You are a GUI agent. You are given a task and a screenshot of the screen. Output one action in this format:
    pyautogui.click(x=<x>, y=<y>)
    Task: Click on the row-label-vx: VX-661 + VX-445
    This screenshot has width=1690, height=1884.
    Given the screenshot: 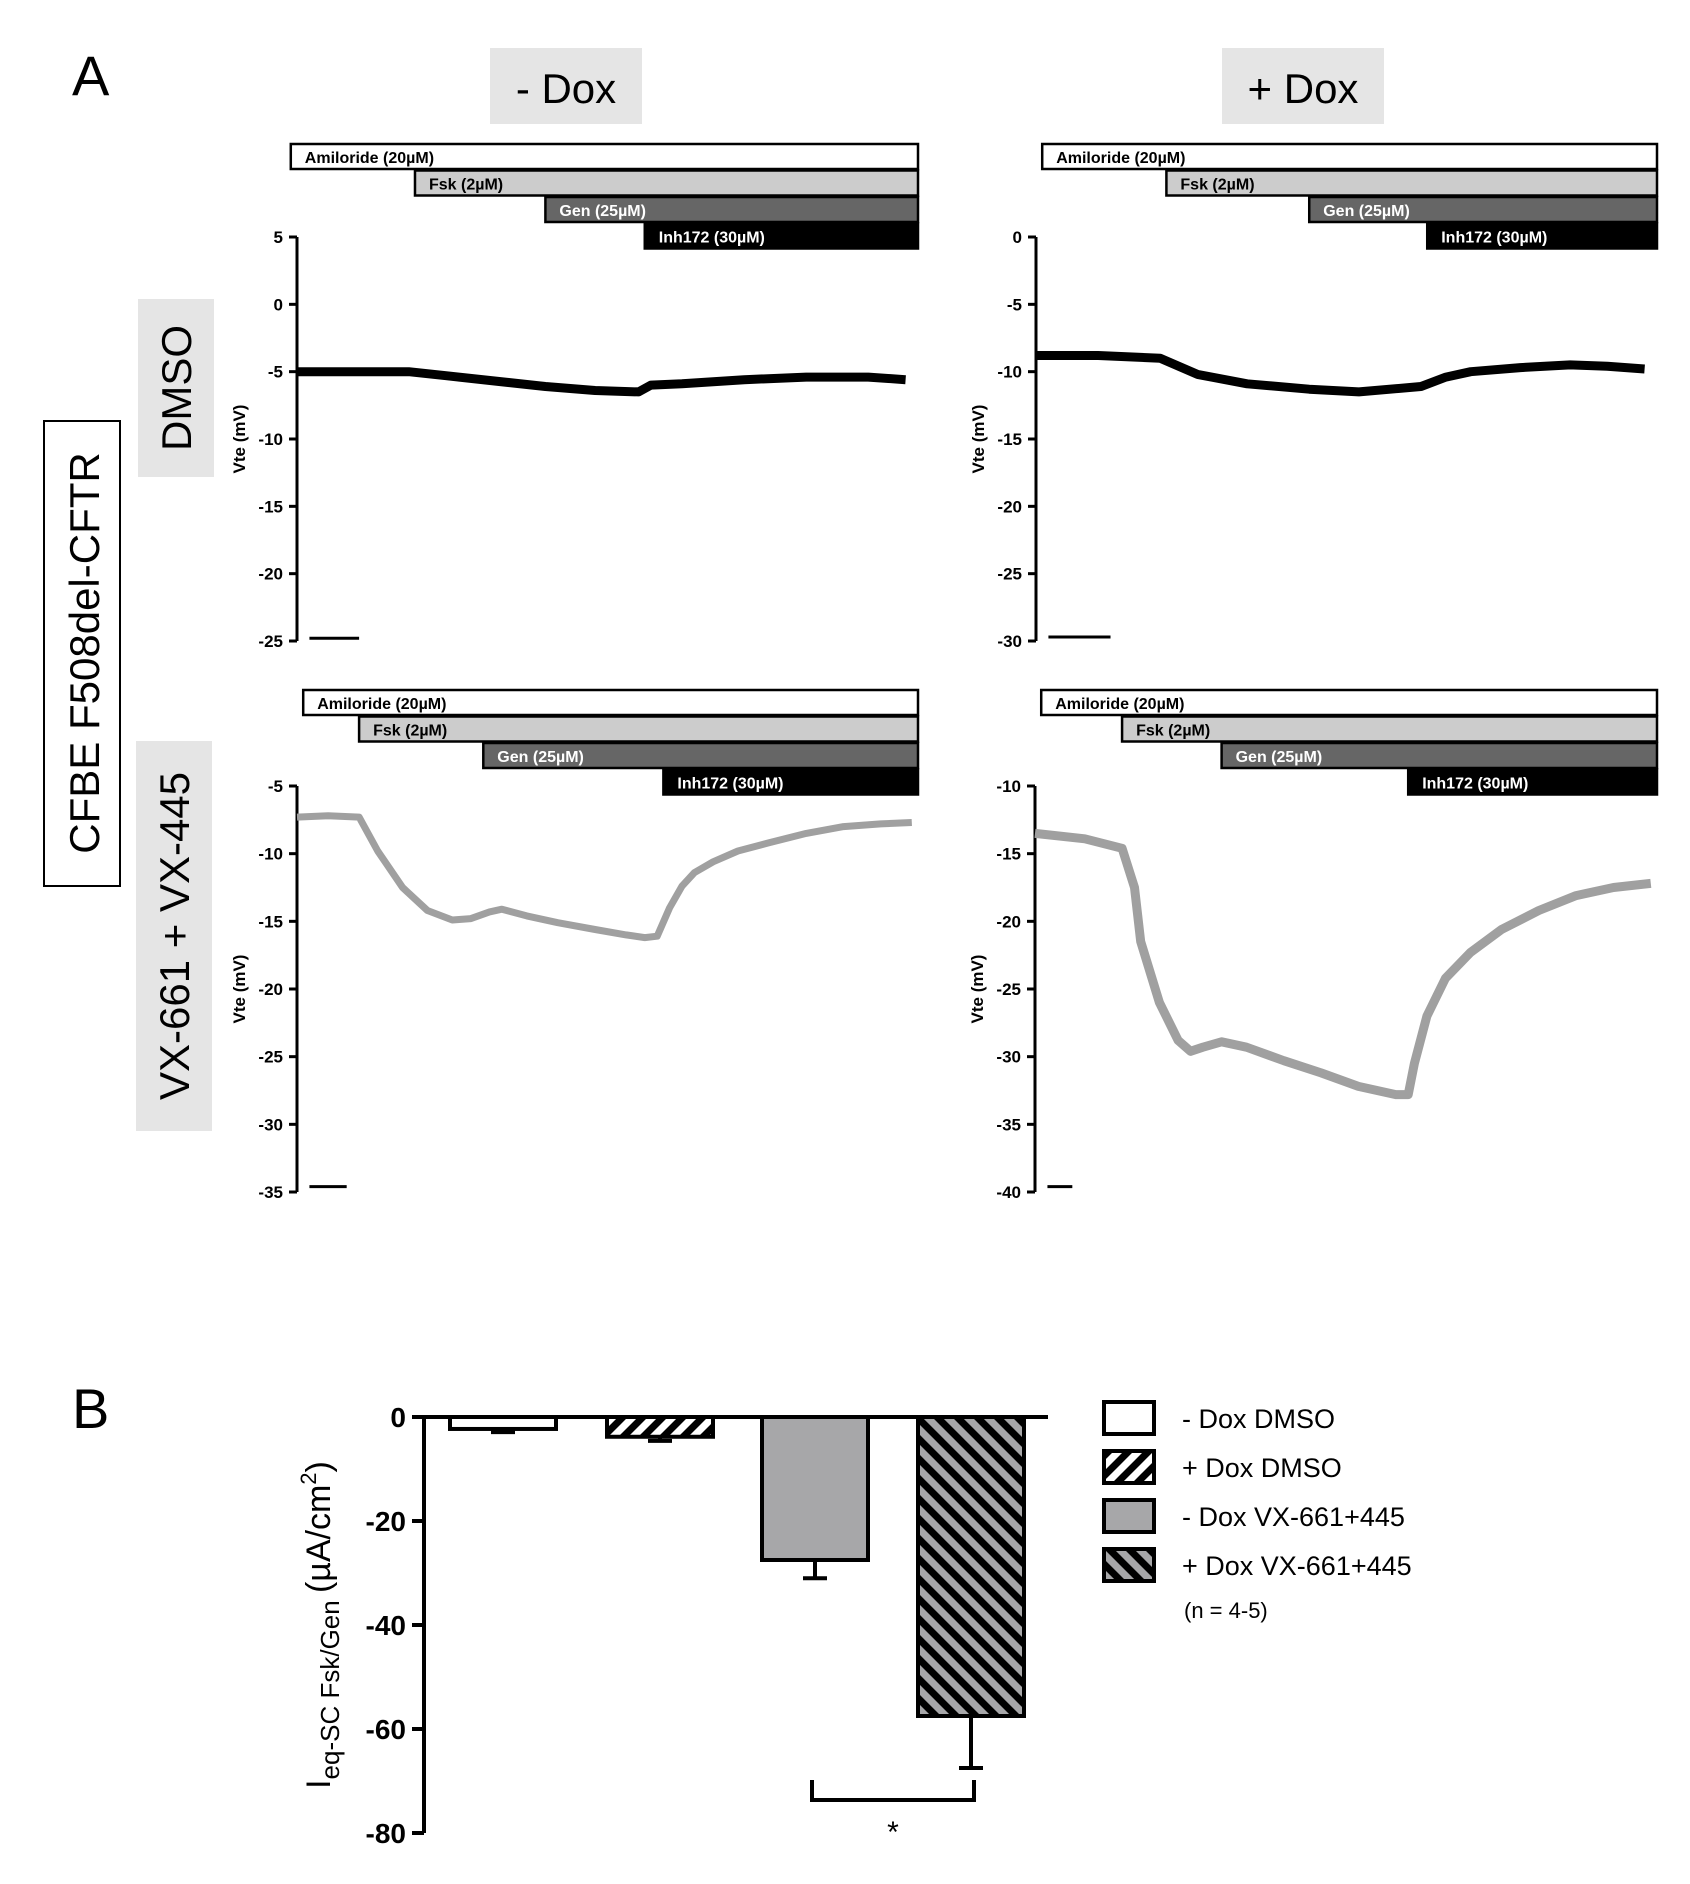 What is the action you would take?
    pyautogui.click(x=174, y=936)
    